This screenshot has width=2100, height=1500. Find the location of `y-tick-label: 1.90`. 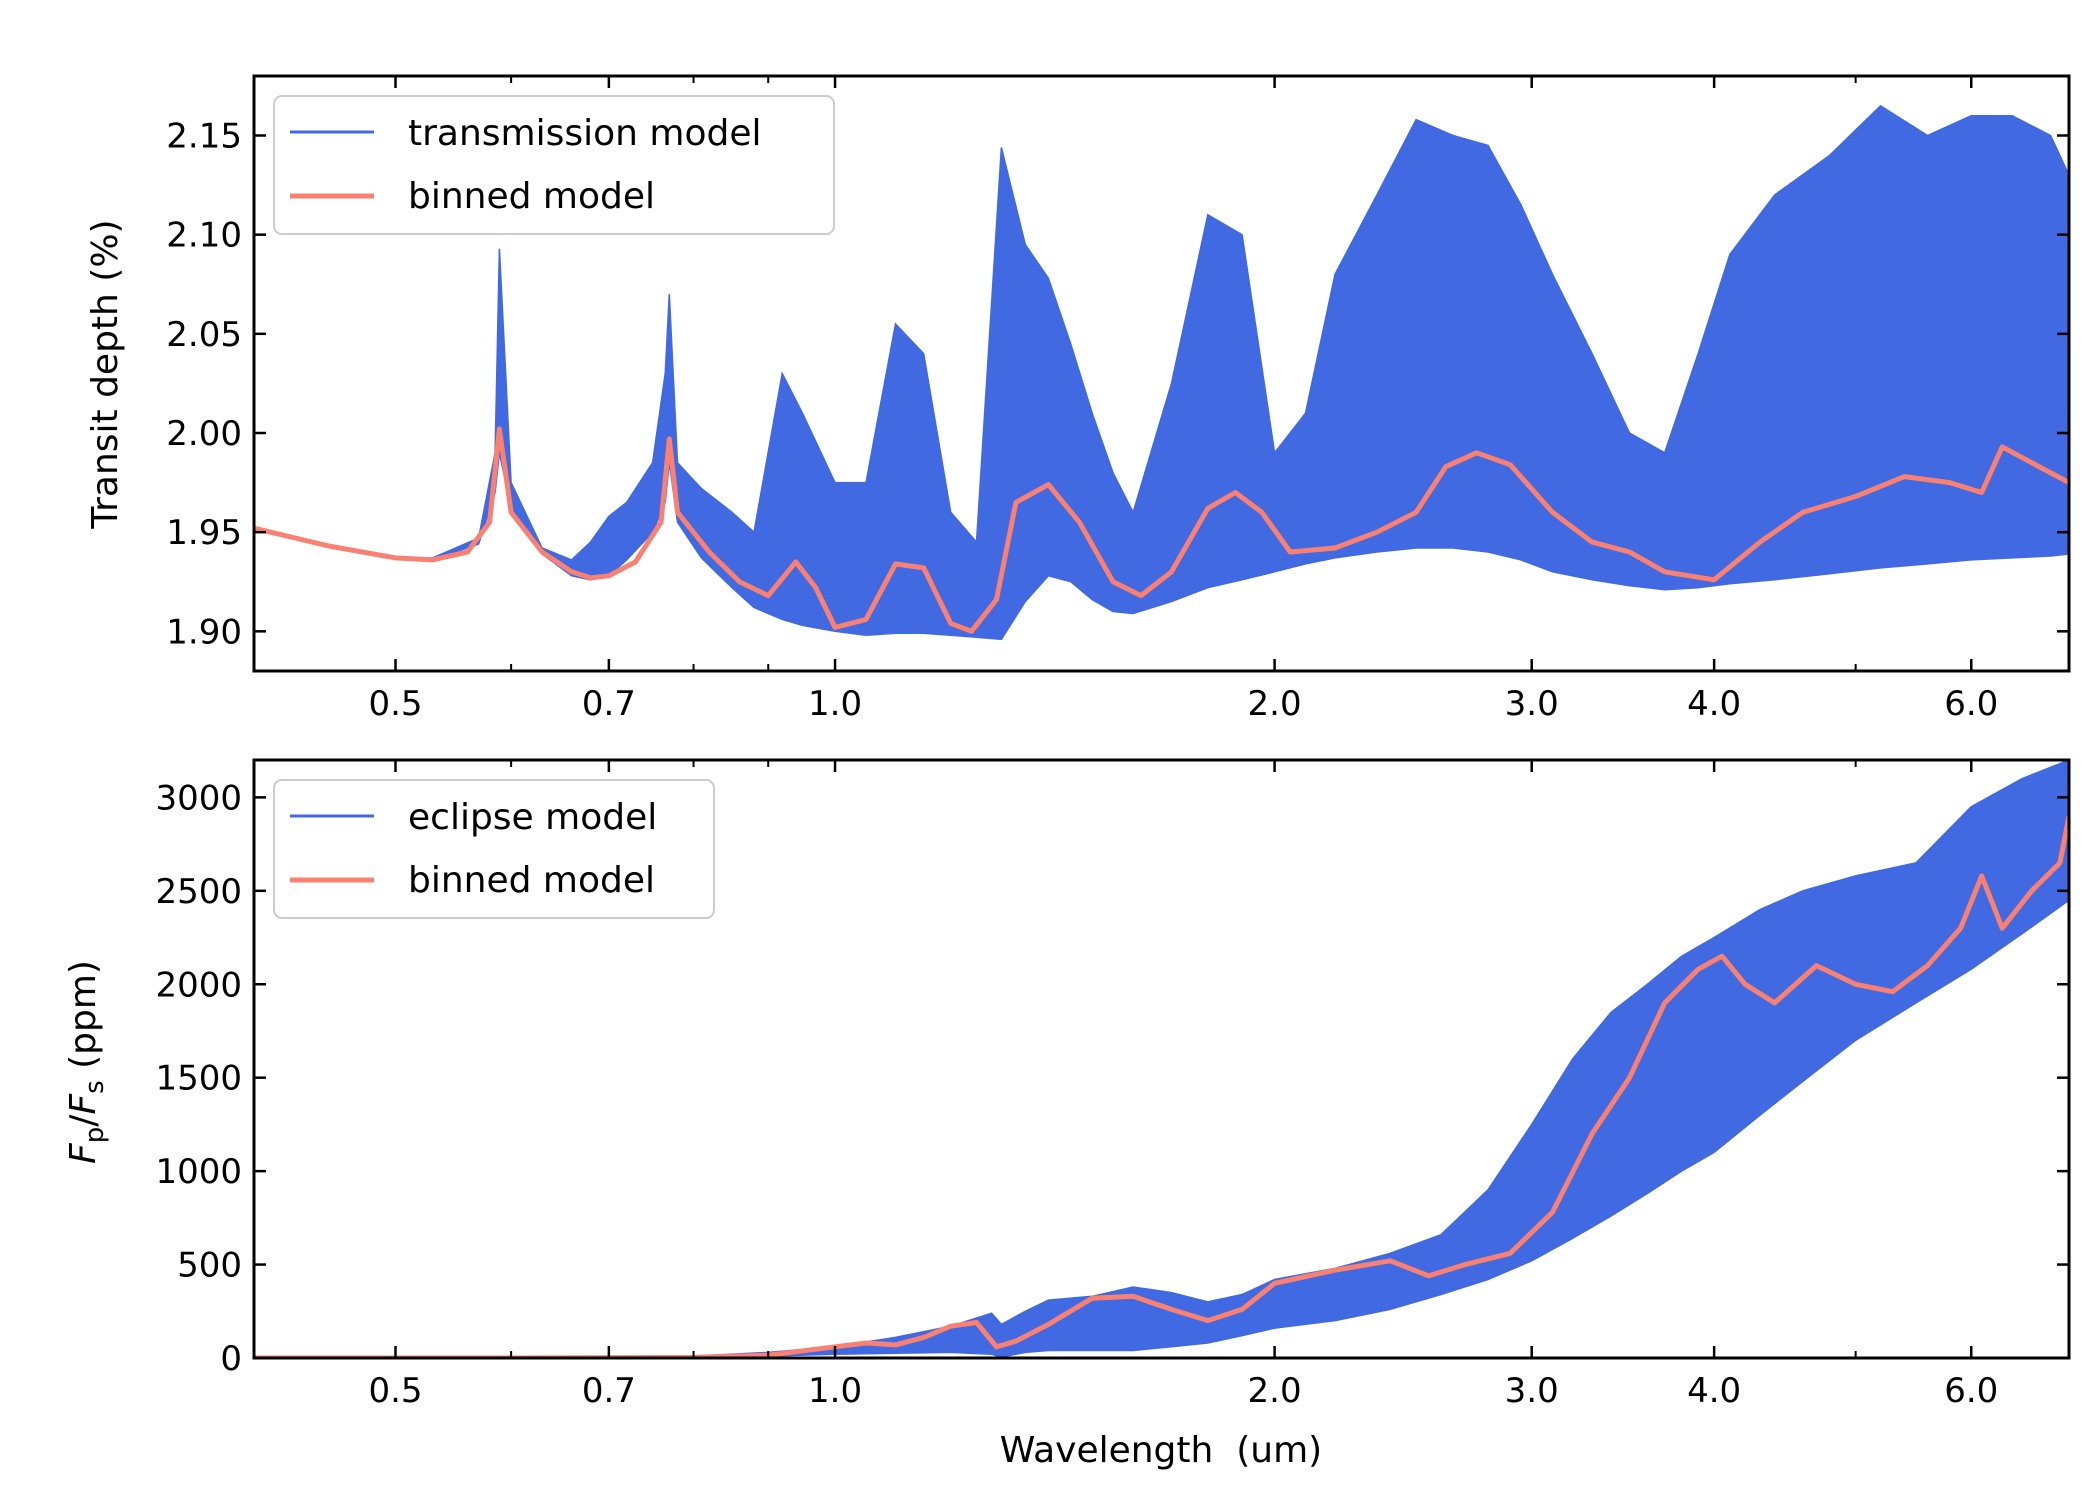

y-tick-label: 1.90 is located at coordinates (204, 632).